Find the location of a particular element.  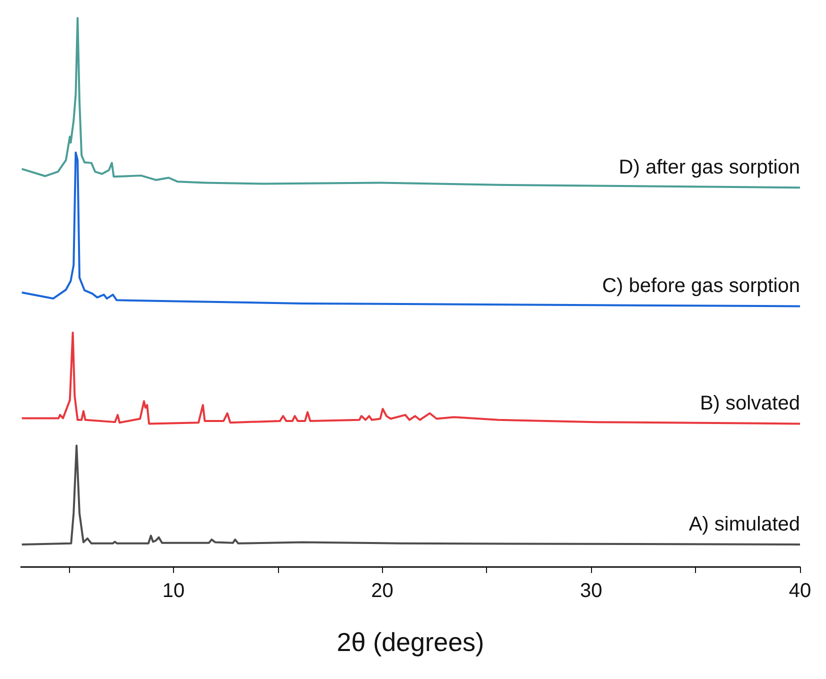

x-tick-label: 30 is located at coordinates (591, 591).